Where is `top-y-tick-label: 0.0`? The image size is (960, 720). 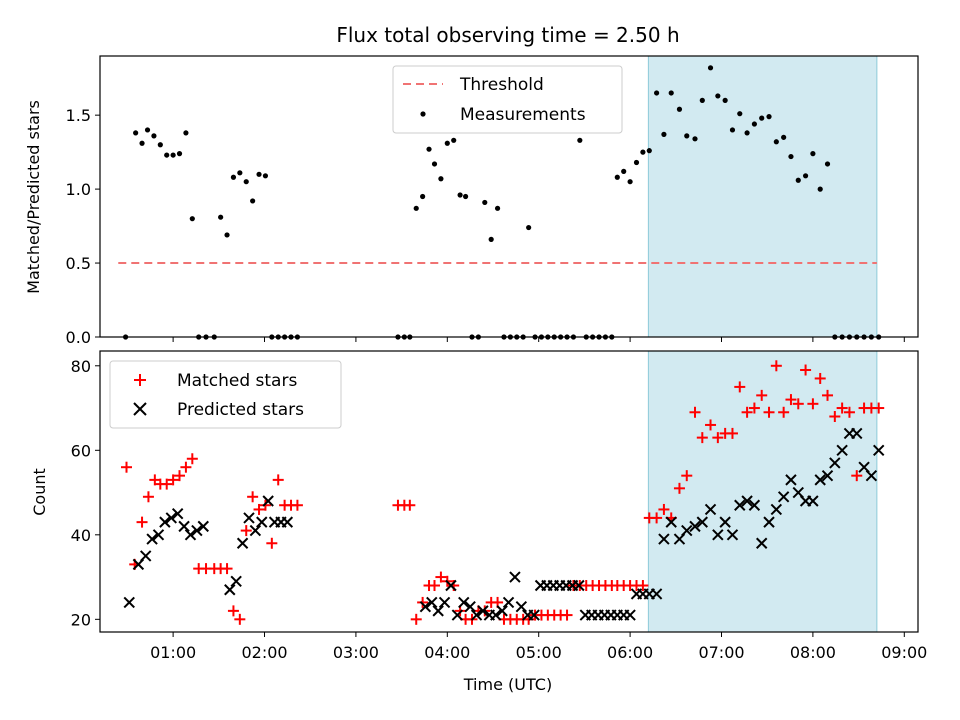 top-y-tick-label: 0.0 is located at coordinates (78, 337).